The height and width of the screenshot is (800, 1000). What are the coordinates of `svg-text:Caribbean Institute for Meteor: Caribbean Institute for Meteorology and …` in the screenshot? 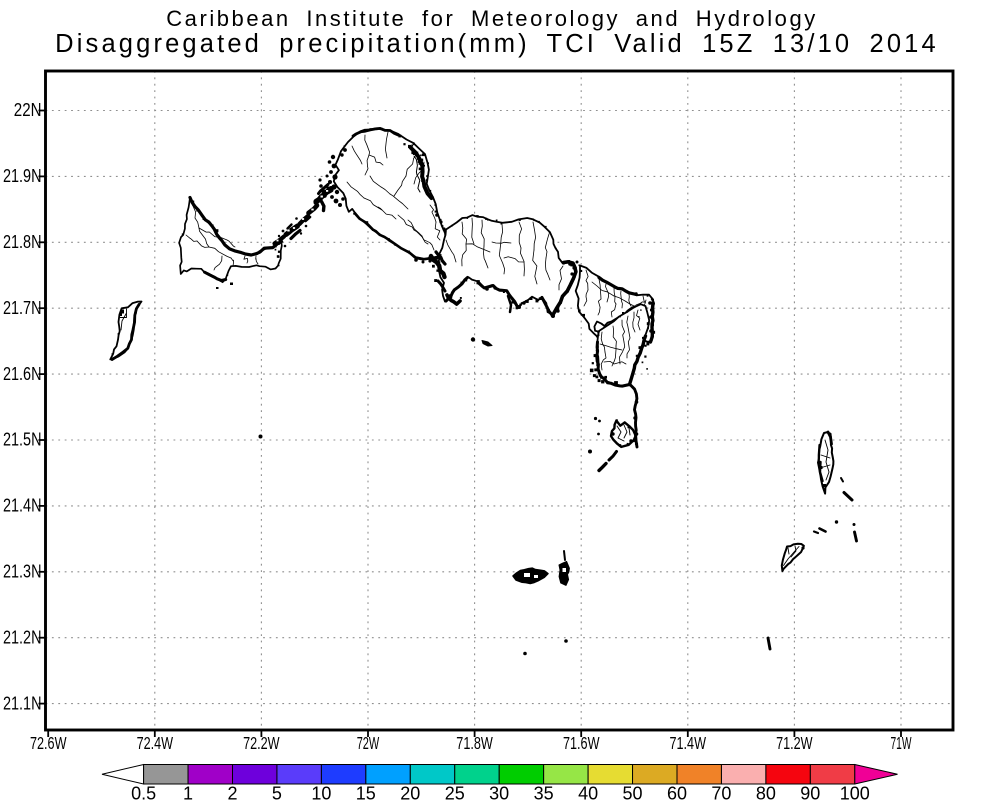 It's located at (492, 18).